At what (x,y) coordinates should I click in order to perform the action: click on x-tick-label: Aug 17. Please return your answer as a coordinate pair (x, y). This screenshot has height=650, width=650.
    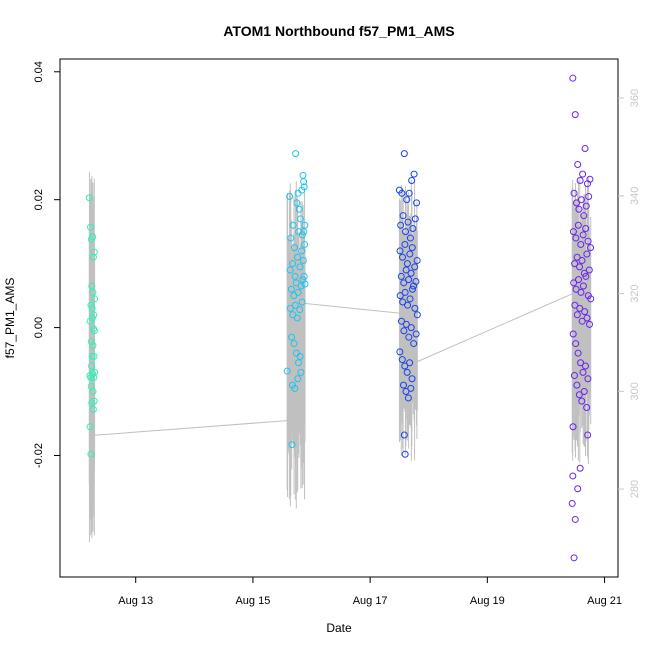
    Looking at the image, I should click on (370, 601).